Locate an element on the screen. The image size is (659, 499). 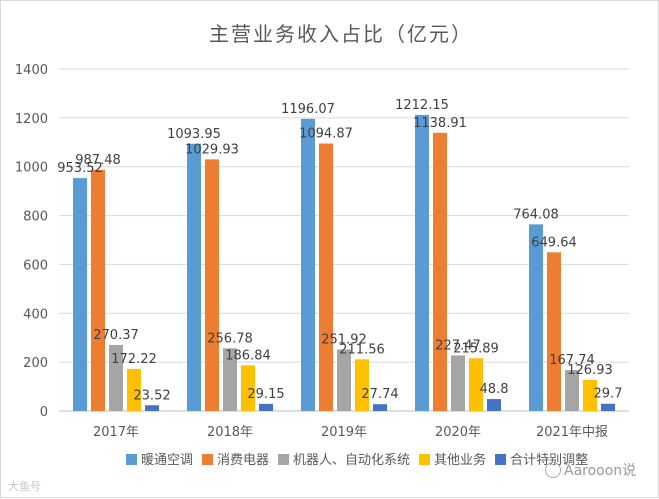
y-tick-label: 600 is located at coordinates (35, 265).